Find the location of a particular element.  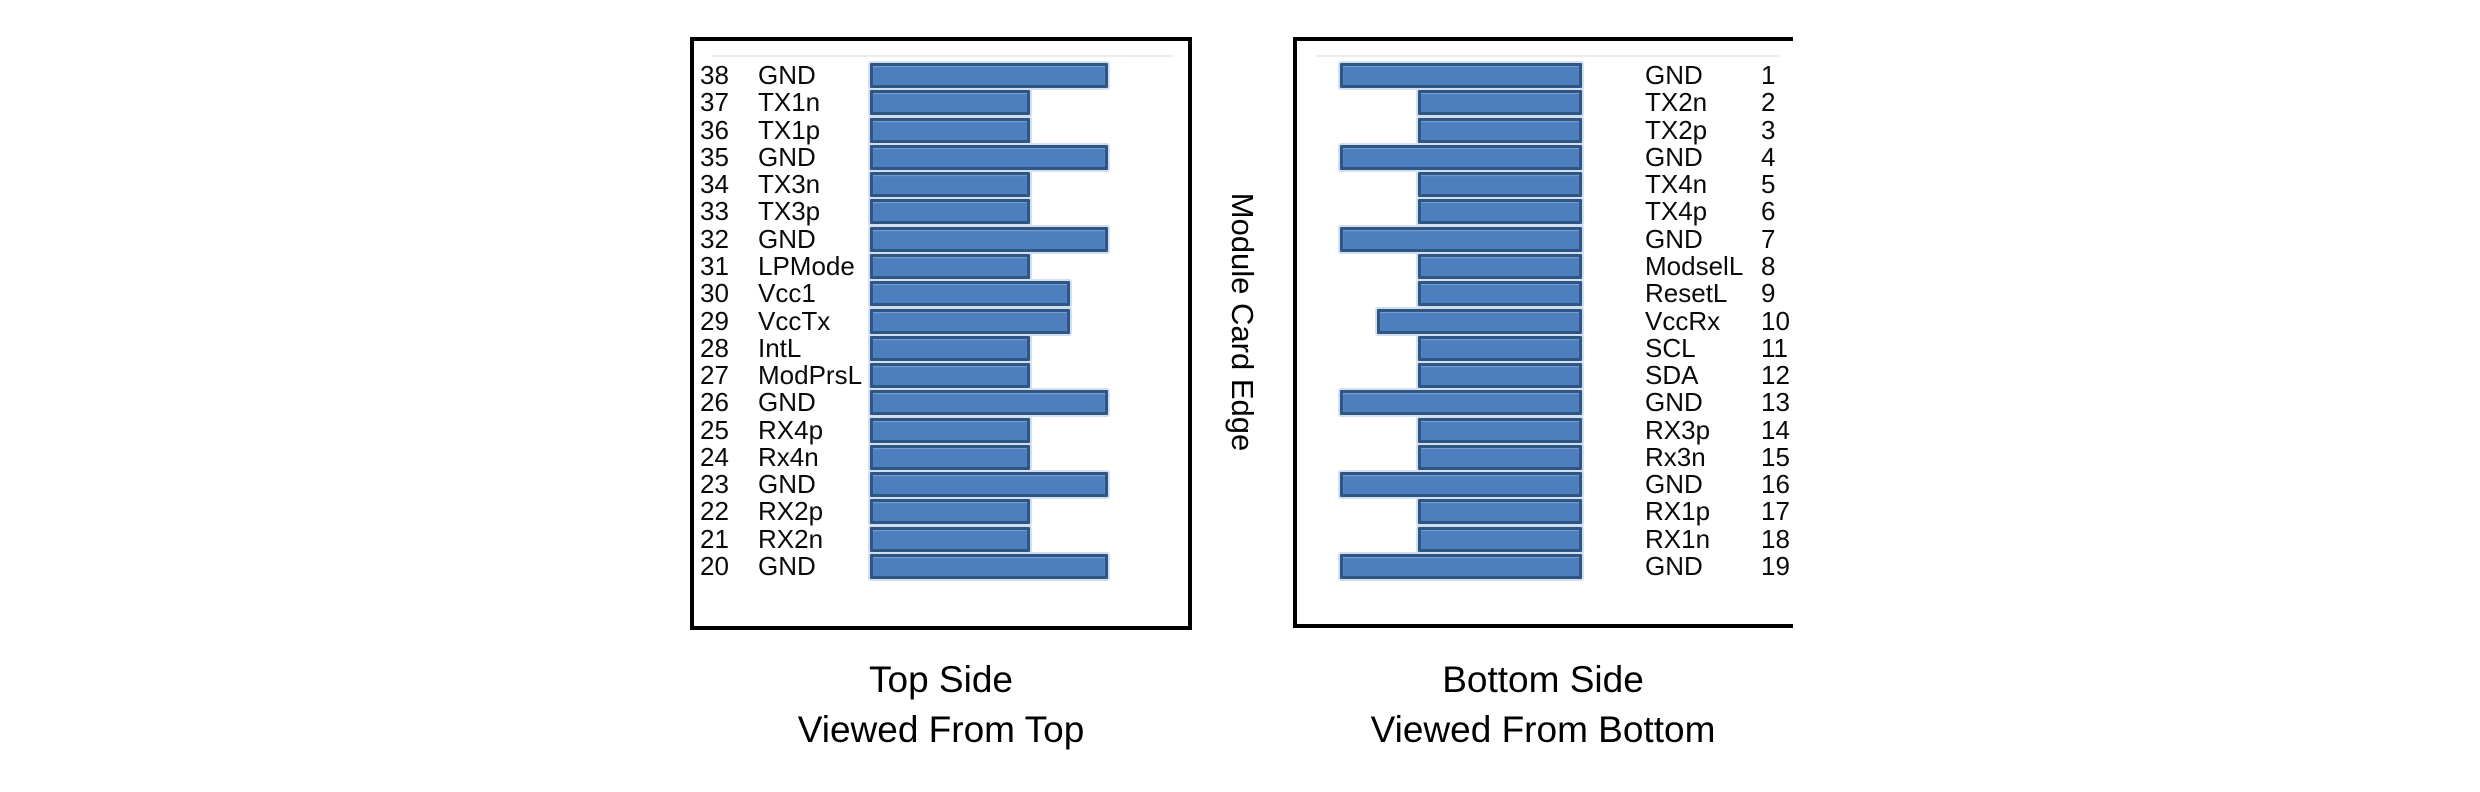

pin-number: 8 is located at coordinates (1768, 266).